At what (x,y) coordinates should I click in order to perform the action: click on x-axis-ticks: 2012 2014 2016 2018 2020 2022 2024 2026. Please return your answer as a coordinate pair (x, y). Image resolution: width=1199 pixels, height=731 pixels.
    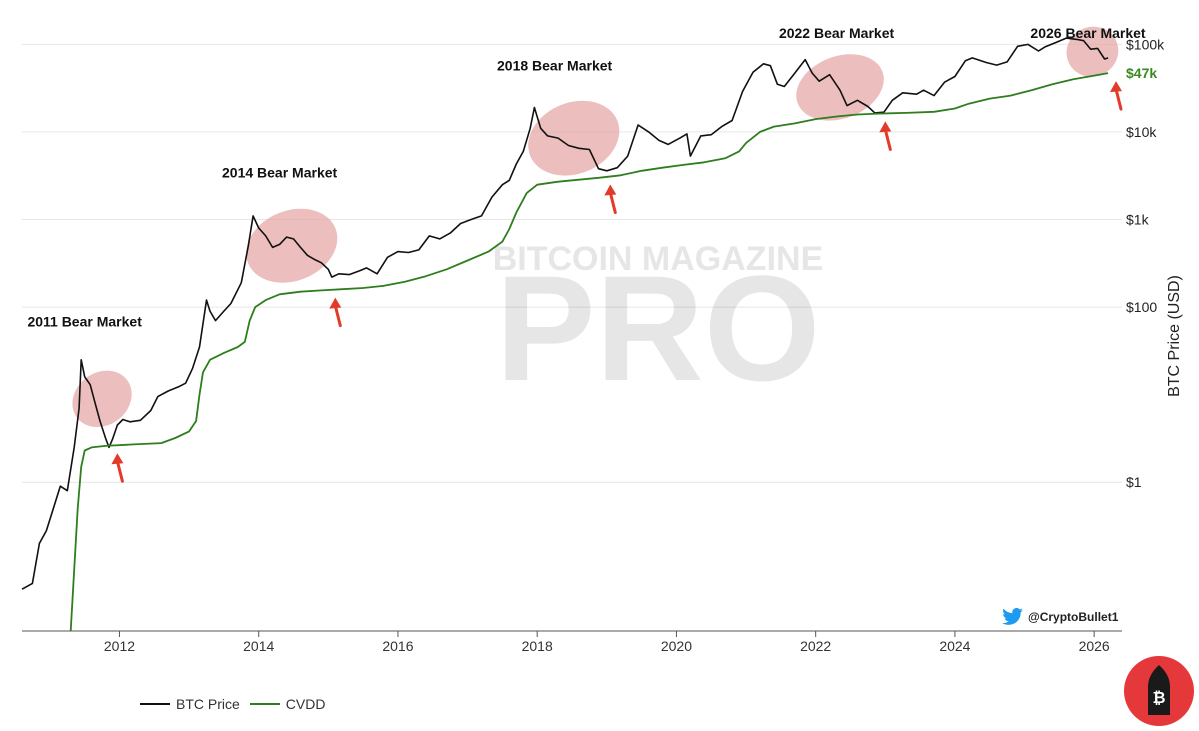
    Looking at the image, I should click on (607, 642).